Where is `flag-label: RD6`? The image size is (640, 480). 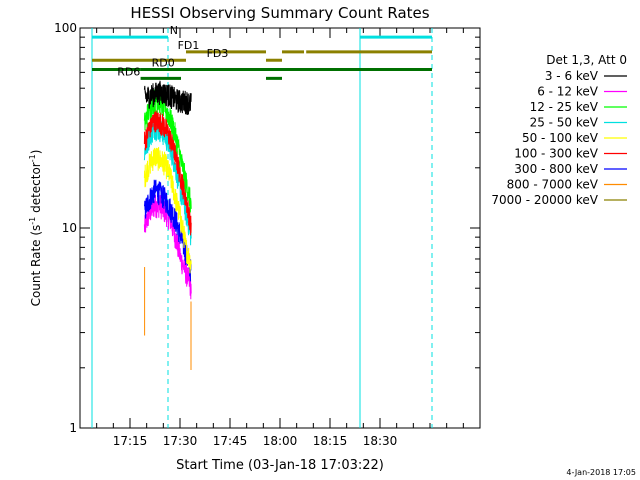 flag-label: RD6 is located at coordinates (128, 71).